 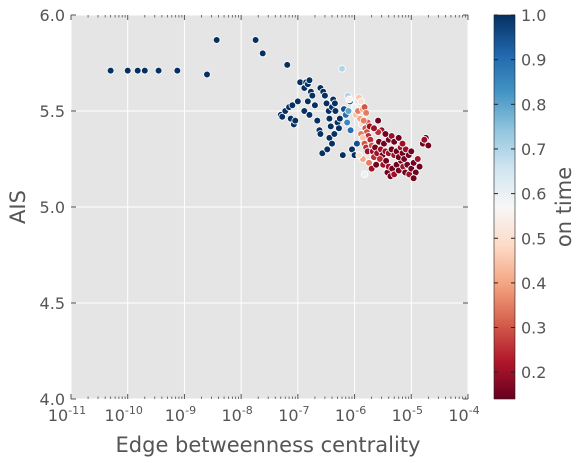 I want to click on colorbar-tick-label: 0.8, so click(x=533, y=104).